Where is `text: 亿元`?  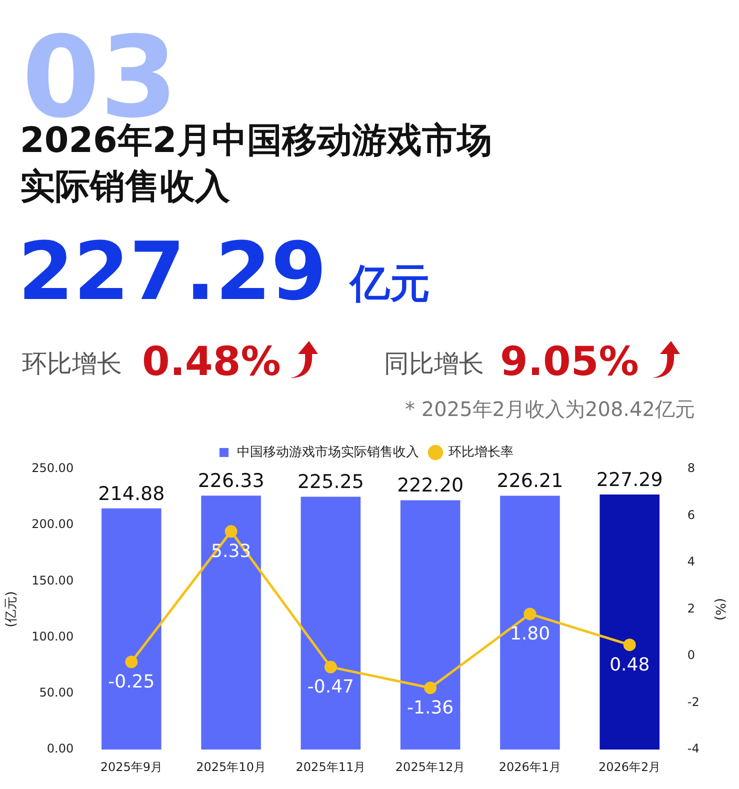 text: 亿元 is located at coordinates (390, 284).